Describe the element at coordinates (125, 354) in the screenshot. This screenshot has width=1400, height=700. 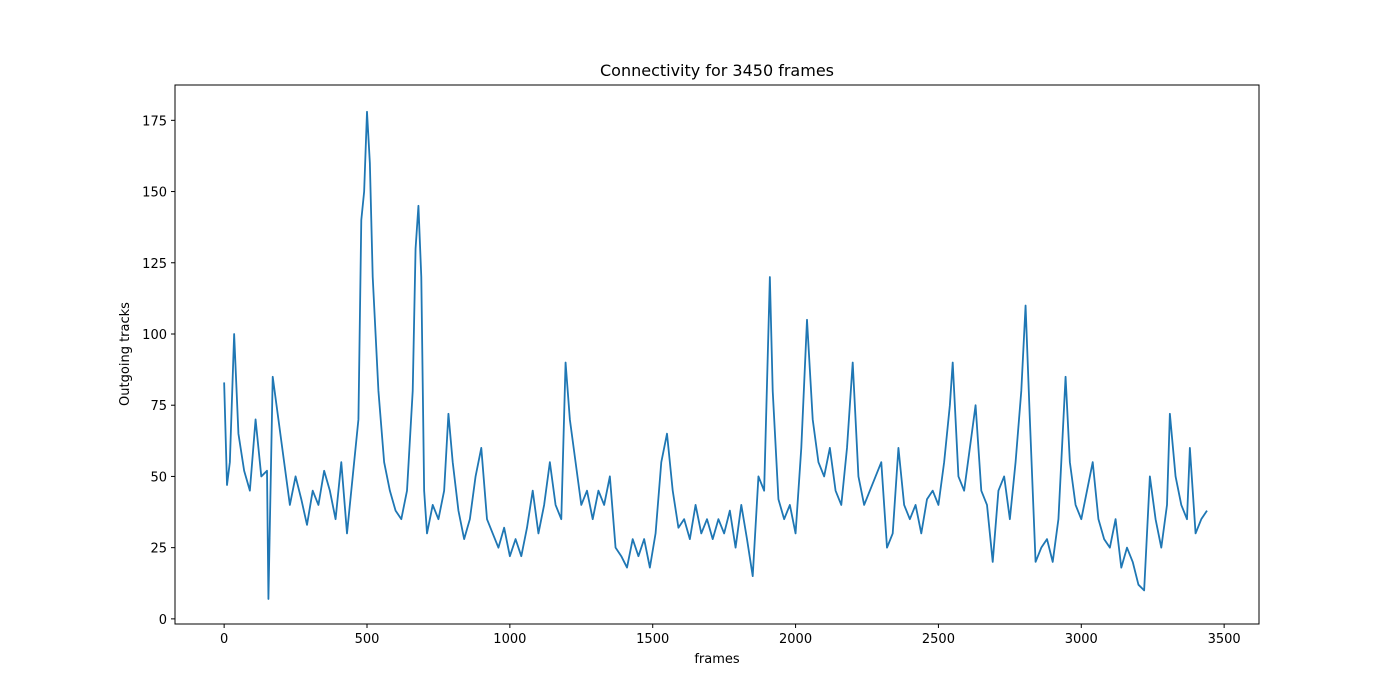
I see `y-axis-label: Outgoing tracks` at that location.